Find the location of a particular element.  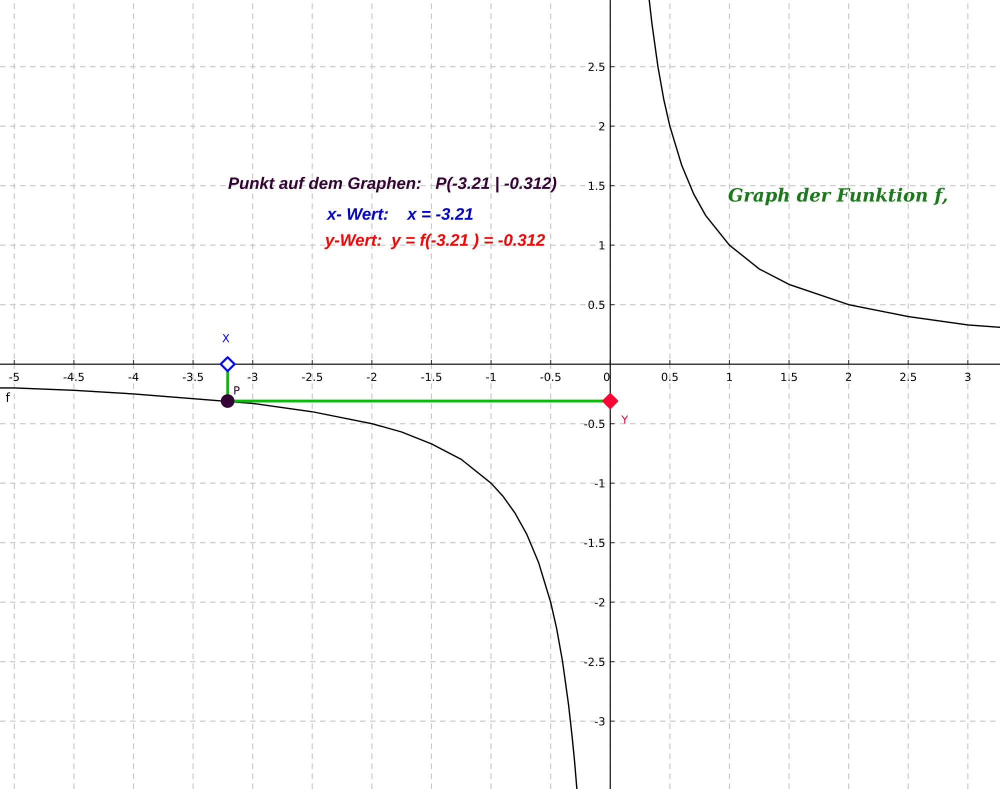

x-tick-label: 0.5 is located at coordinates (670, 377).